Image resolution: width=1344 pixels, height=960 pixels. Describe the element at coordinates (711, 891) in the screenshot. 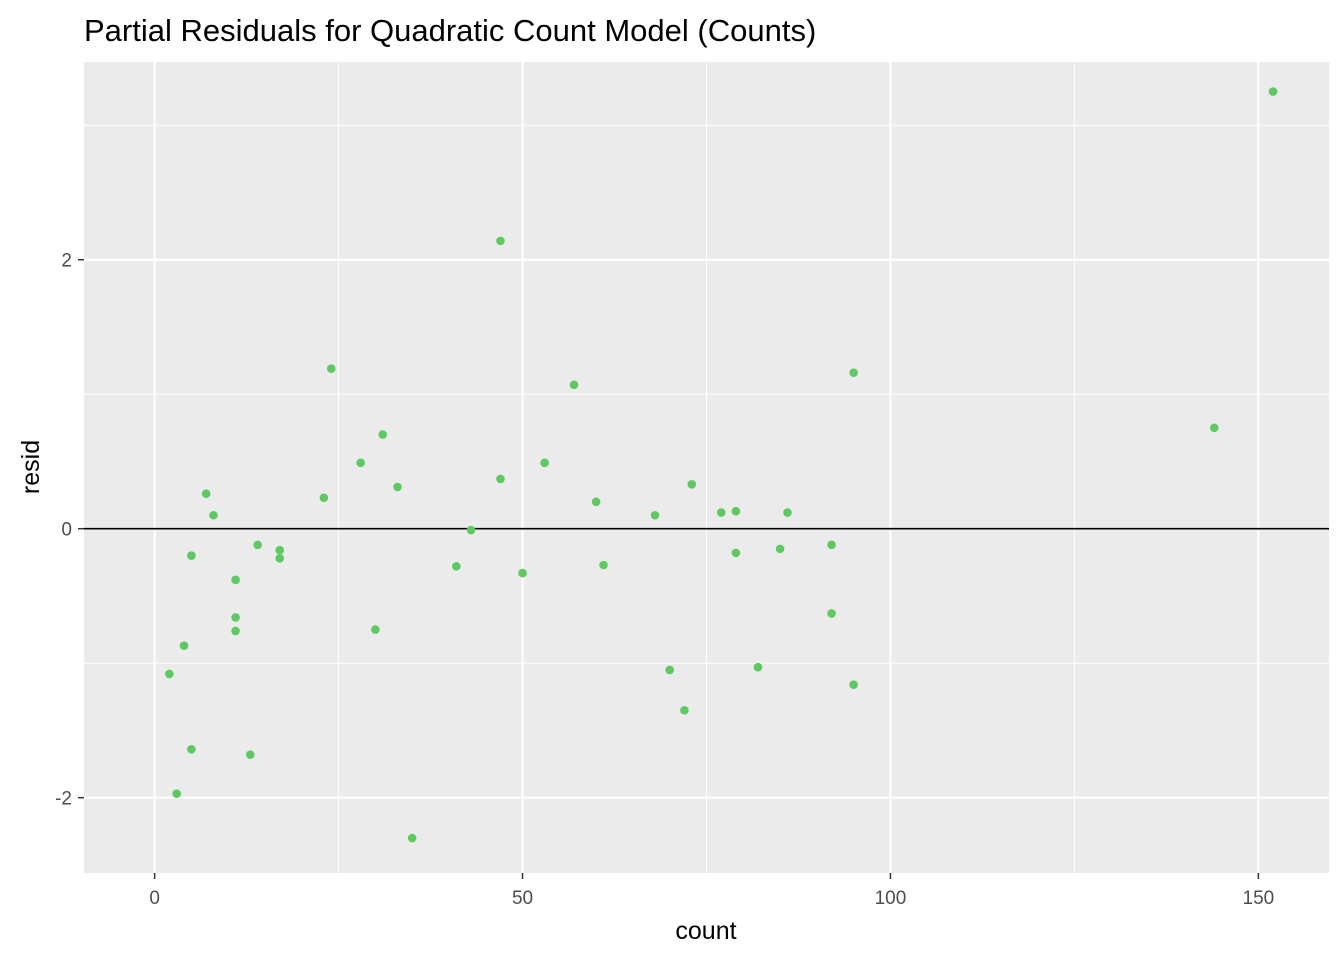

I see `x-axis: 0 50 100 150` at that location.